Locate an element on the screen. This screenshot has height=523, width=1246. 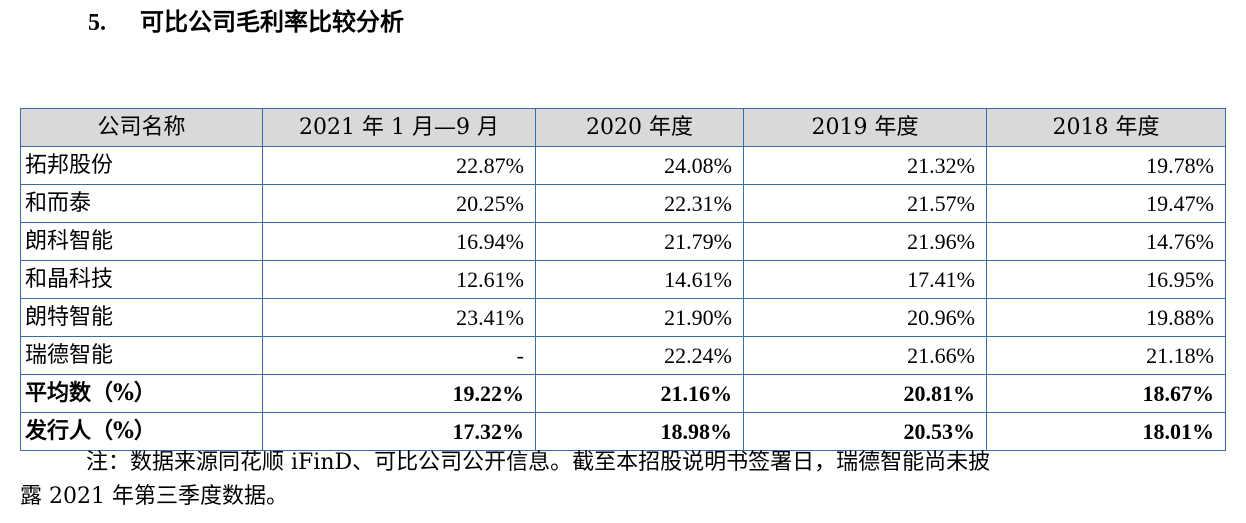
value-cell: 16.95% is located at coordinates (1106, 279).